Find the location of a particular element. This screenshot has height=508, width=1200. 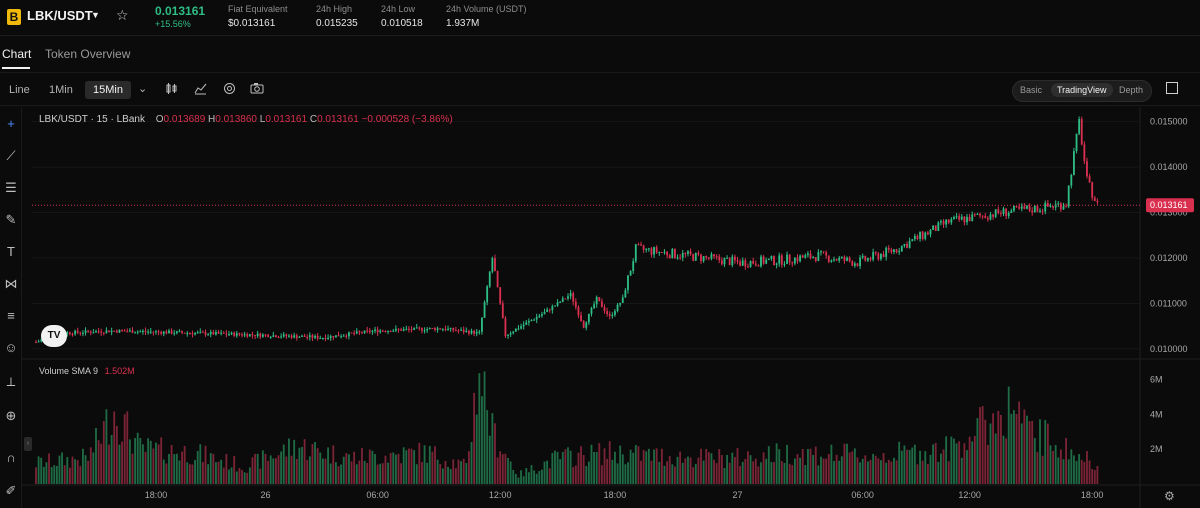

favorite-star-icon: ☆ is located at coordinates (122, 15).